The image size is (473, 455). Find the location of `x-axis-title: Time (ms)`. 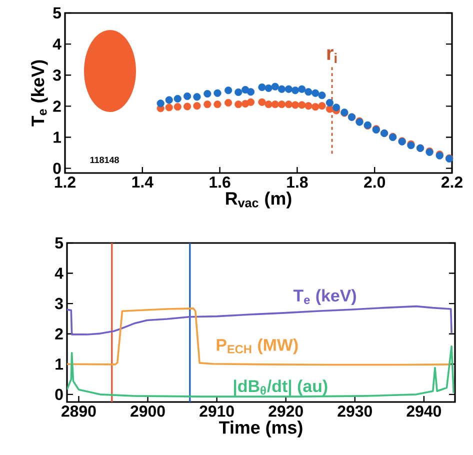

x-axis-title: Time (ms) is located at coordinates (260, 429).